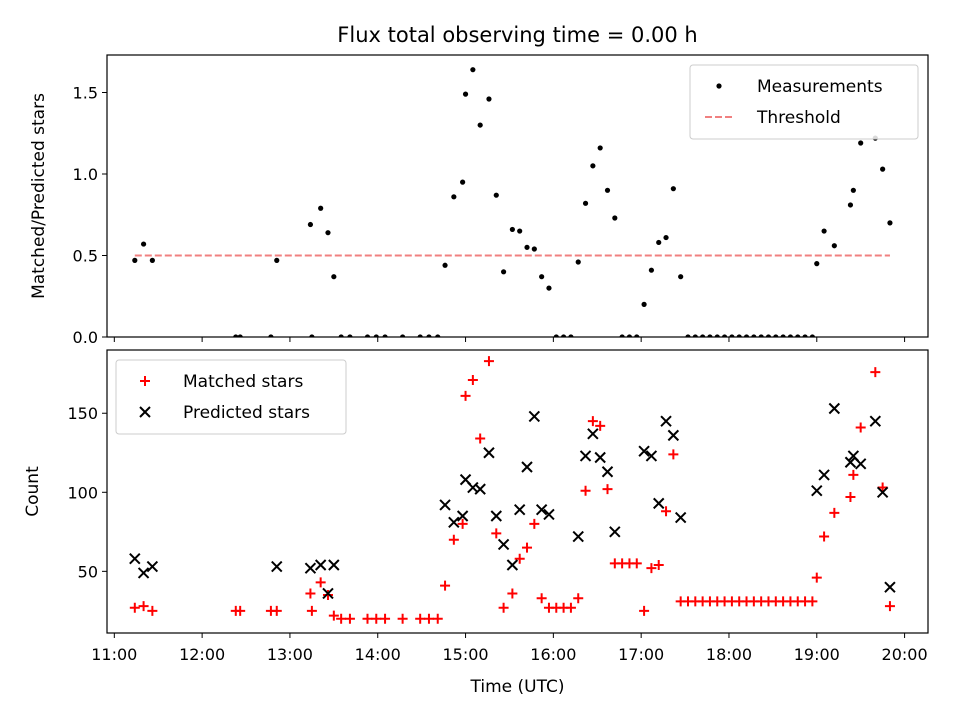 The image size is (960, 720). What do you see at coordinates (290, 654) in the screenshot?
I see `x-tick-label: 13:00` at bounding box center [290, 654].